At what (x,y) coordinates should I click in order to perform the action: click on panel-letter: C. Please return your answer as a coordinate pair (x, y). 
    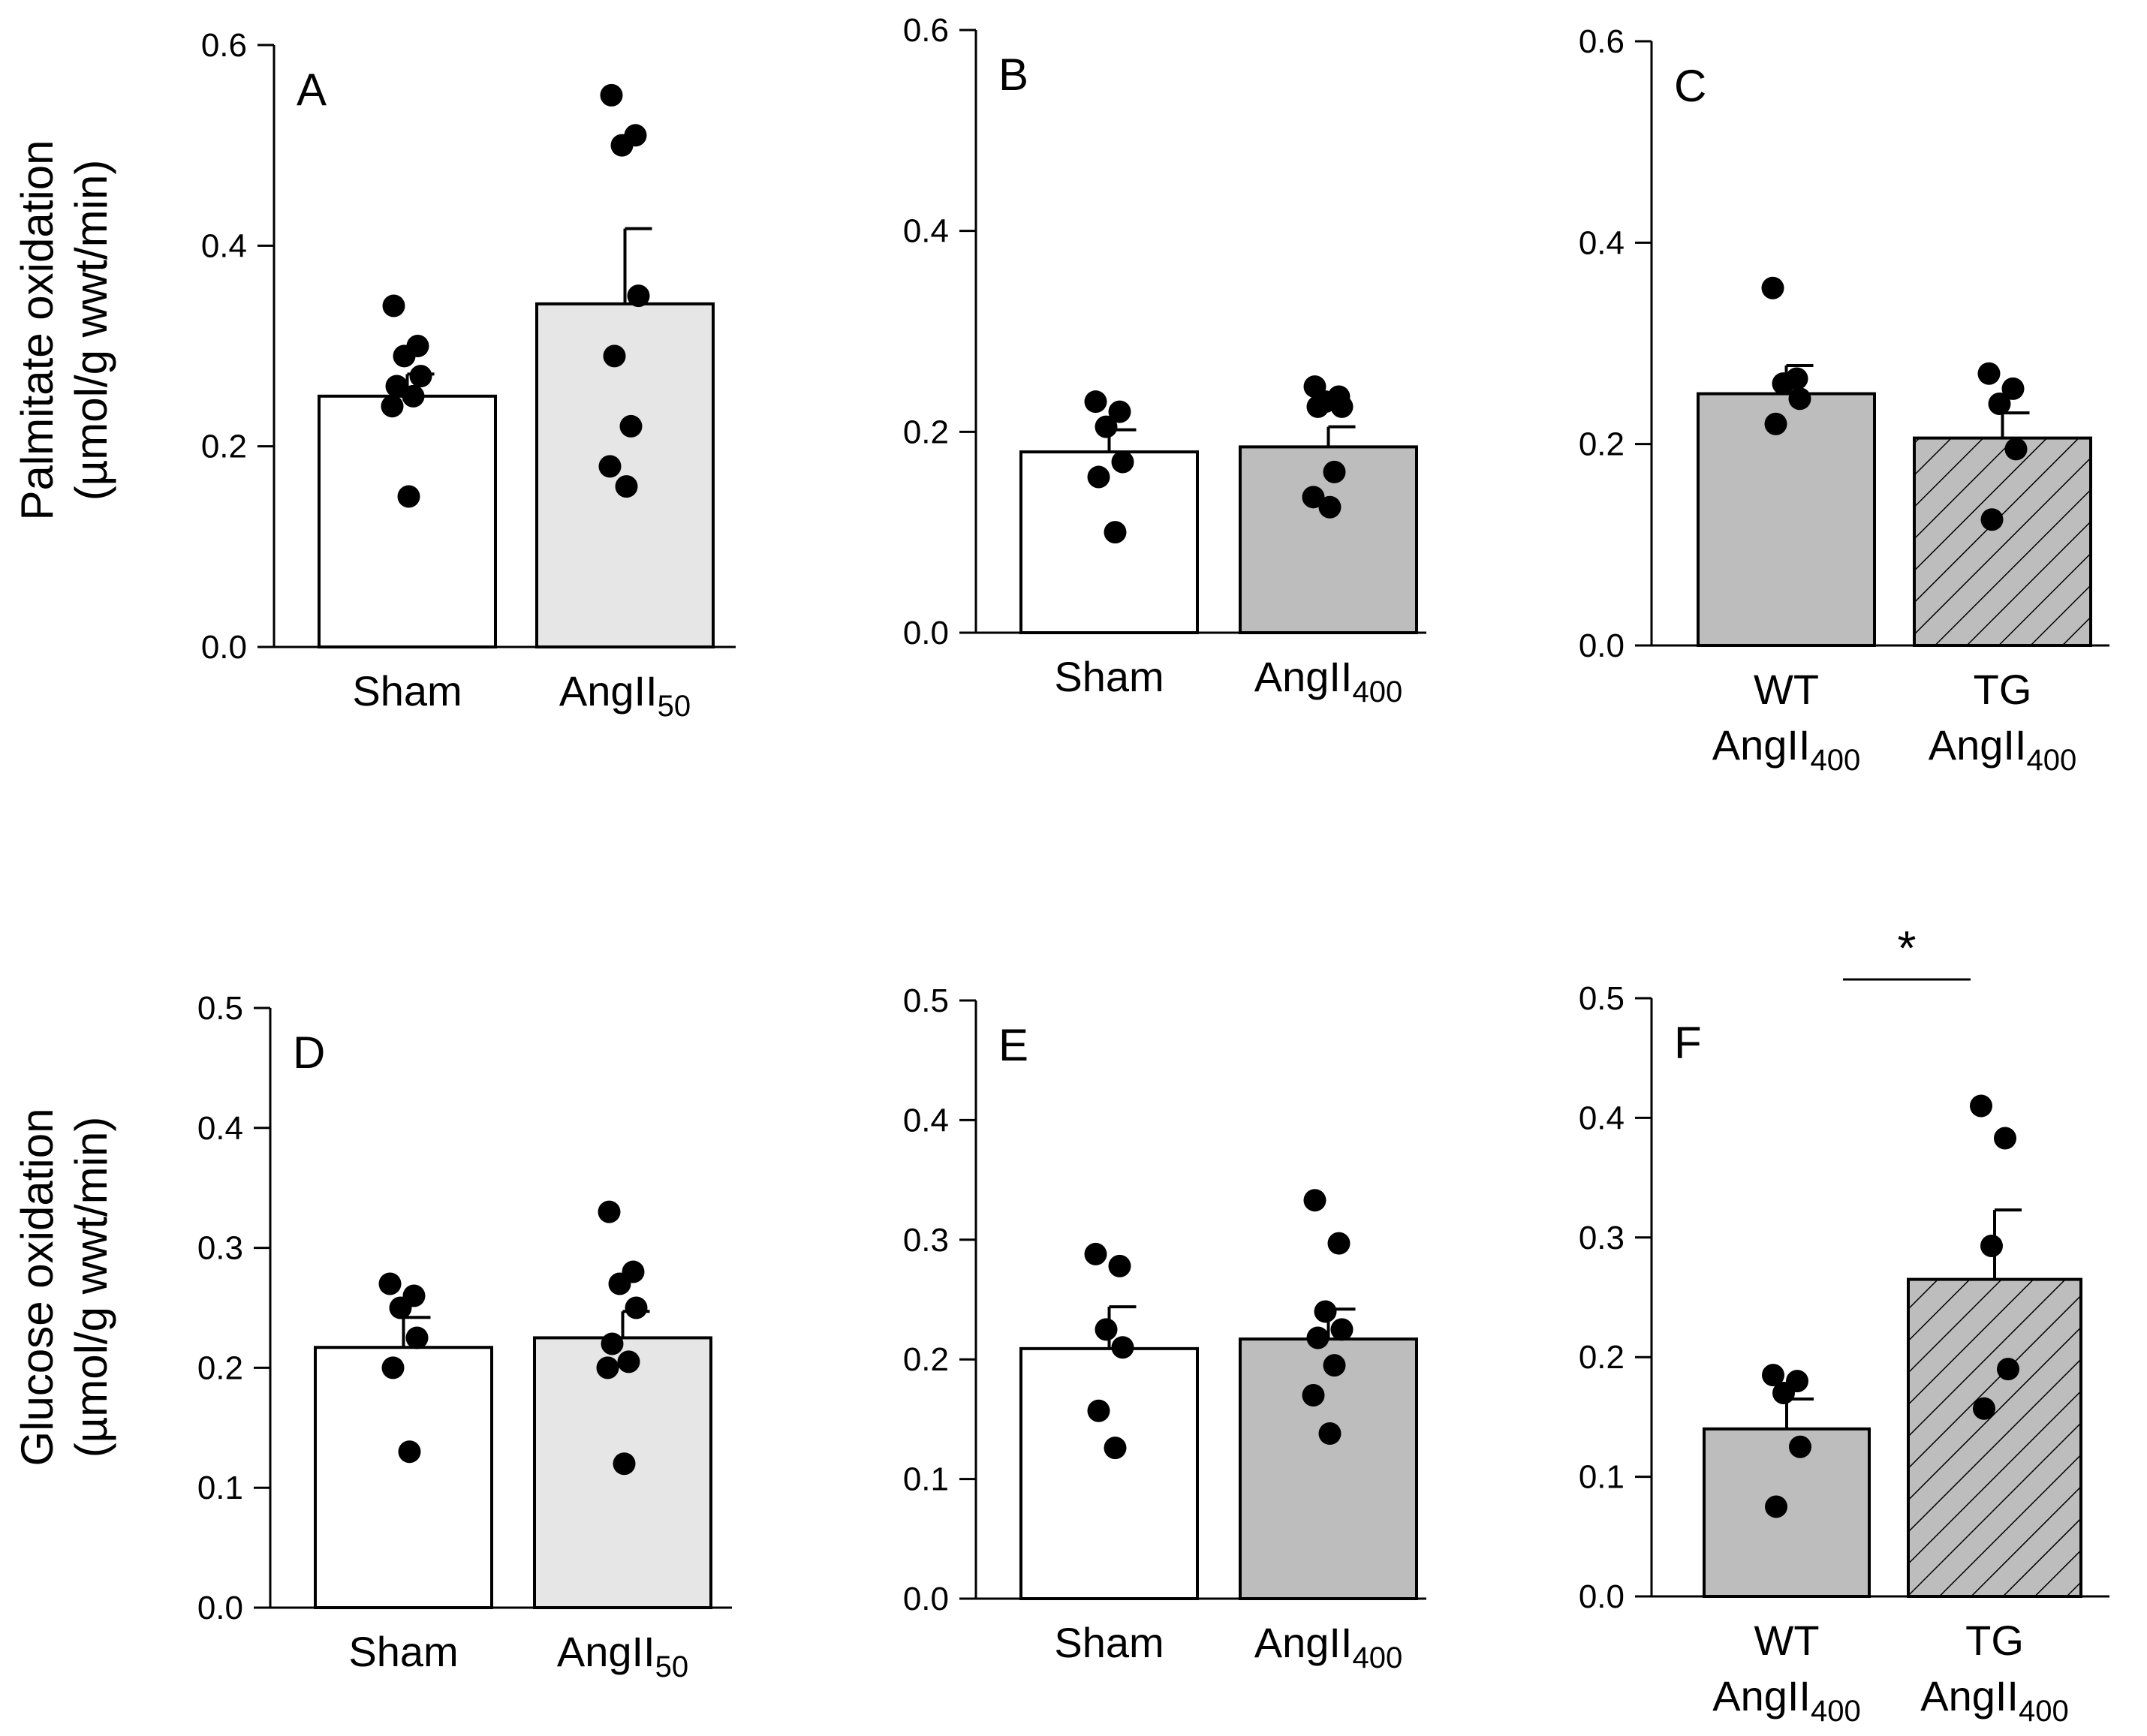
    Looking at the image, I should click on (1690, 86).